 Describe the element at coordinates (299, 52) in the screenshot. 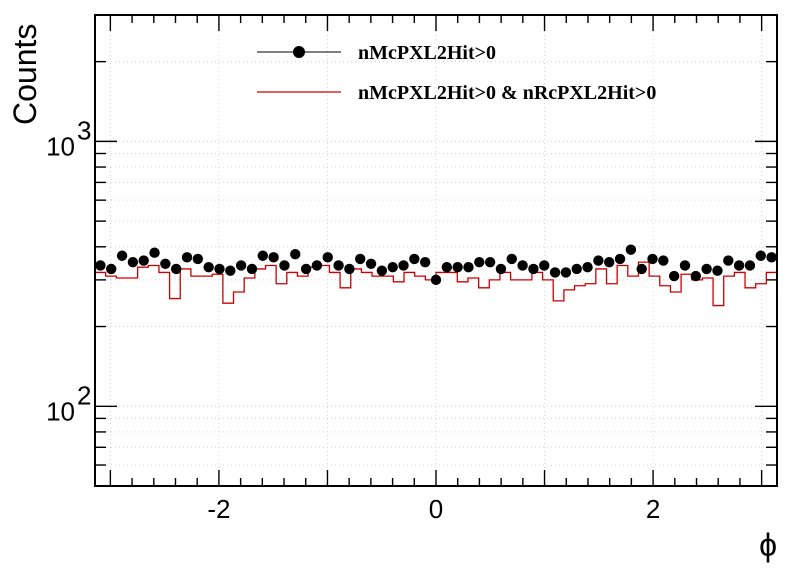

I see `legend-marker-dot` at that location.